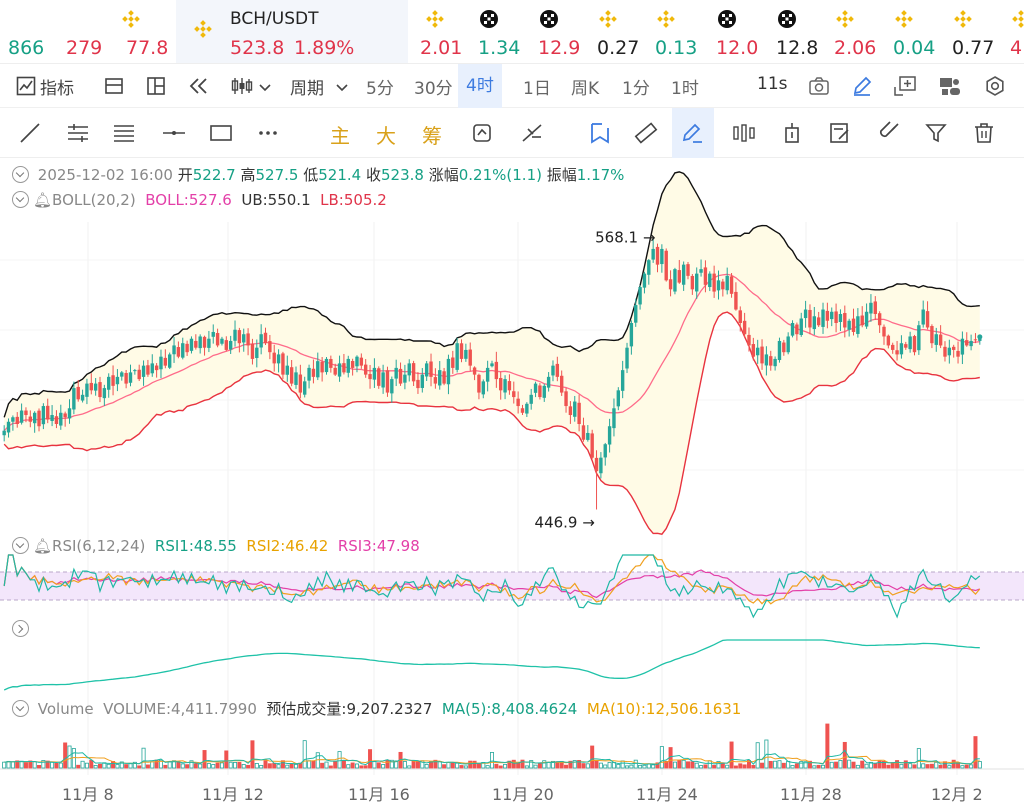 The width and height of the screenshot is (1024, 808). I want to click on binance-icon, so click(666, 19).